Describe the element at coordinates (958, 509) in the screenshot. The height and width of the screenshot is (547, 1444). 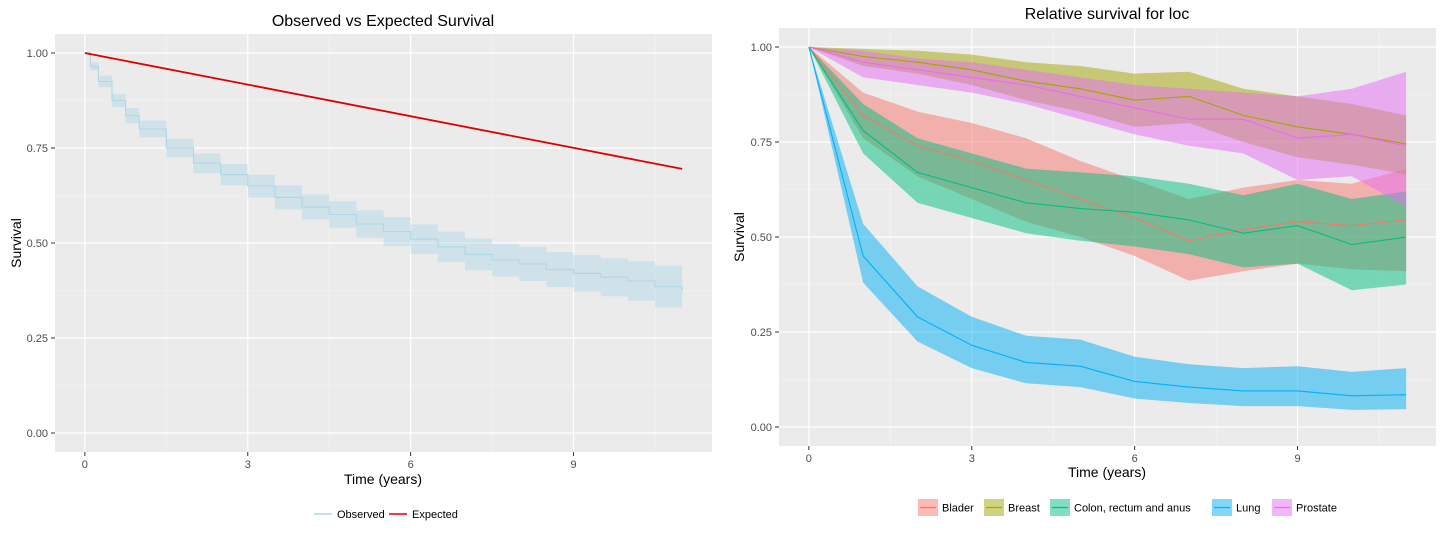
I see `legend-label-blader: Blader` at that location.